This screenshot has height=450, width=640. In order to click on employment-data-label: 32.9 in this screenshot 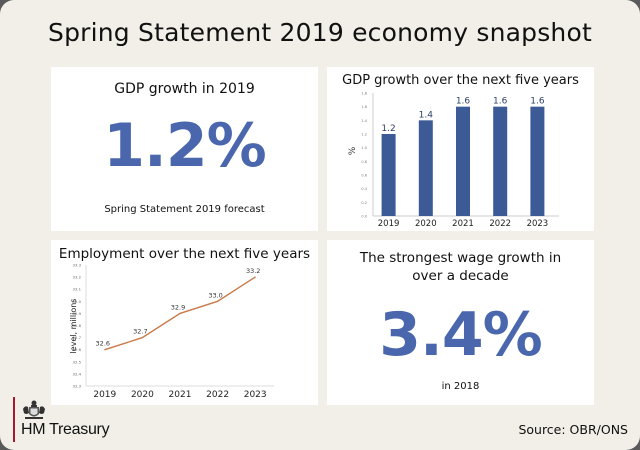, I will do `click(178, 307)`.